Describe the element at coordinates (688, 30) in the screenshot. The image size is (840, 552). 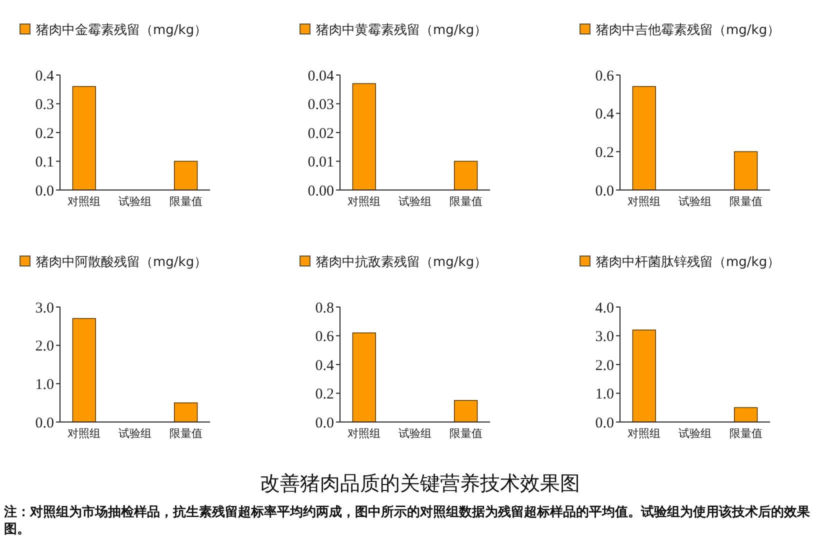
I see `legend-label: 猪肉中吉他霉素残留（mg/kg）` at that location.